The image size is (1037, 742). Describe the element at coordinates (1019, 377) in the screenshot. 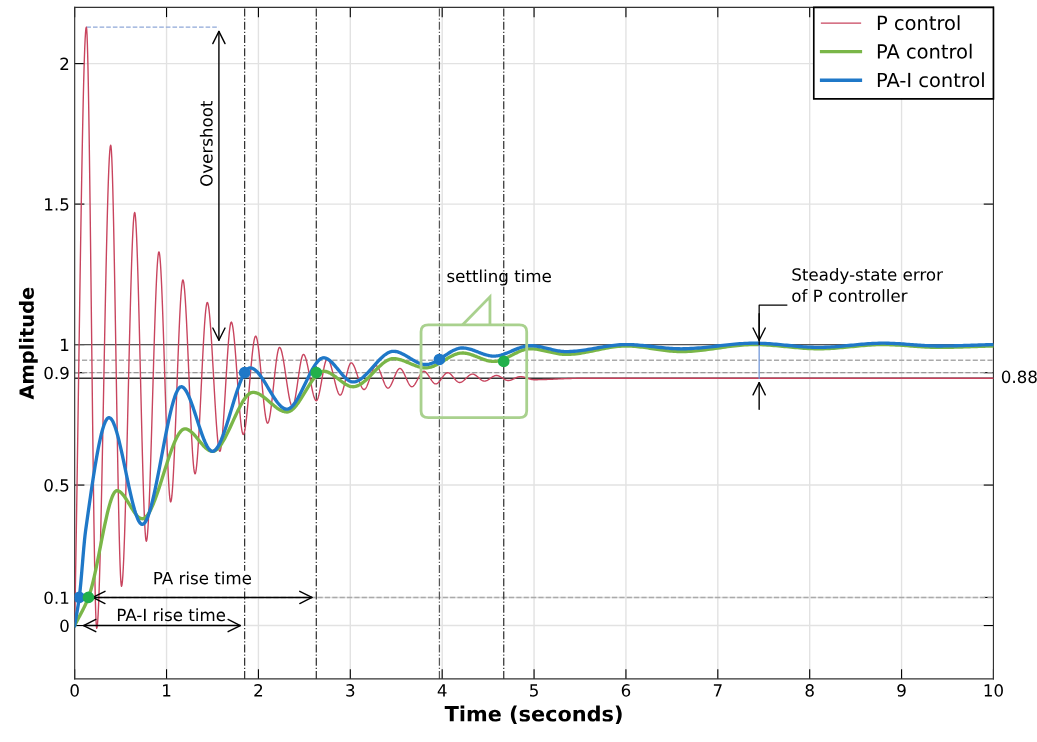

I see `ref-line-label: 0.88` at that location.